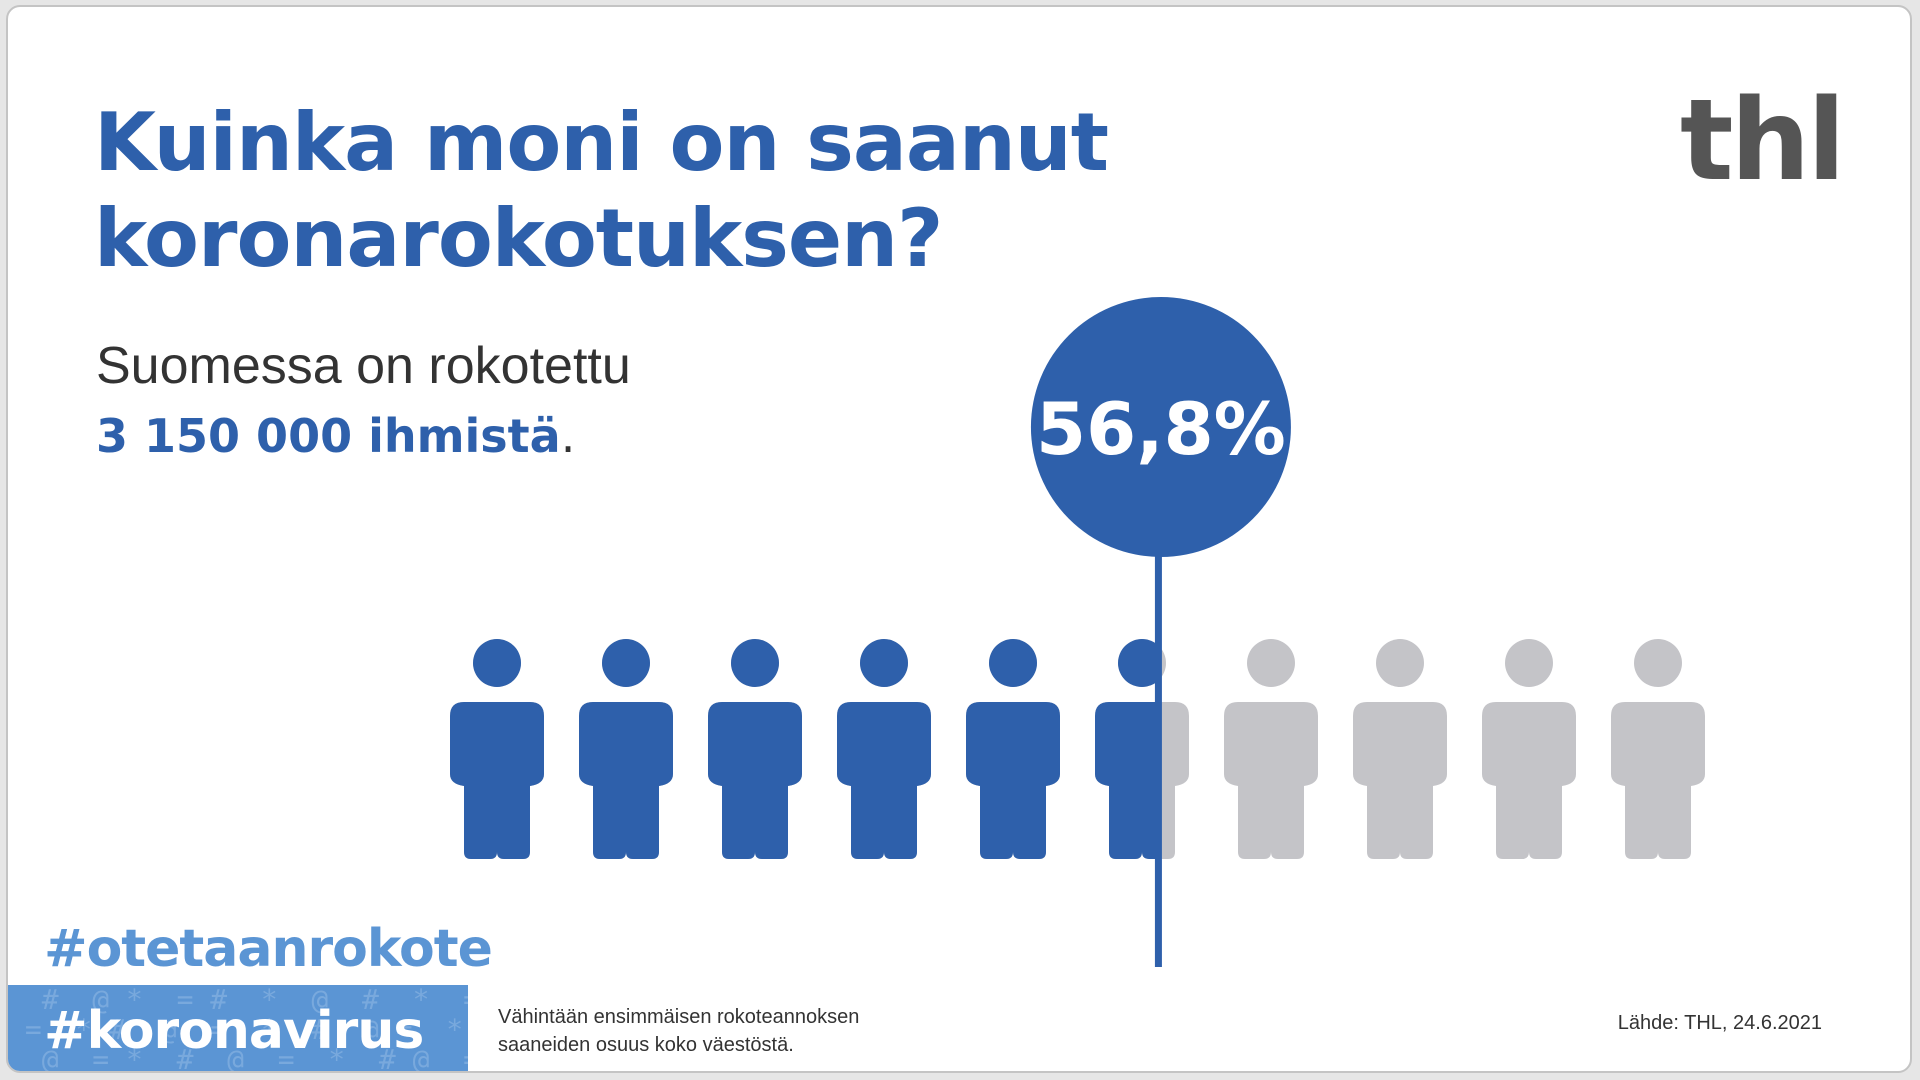 This screenshot has width=1920, height=1080. I want to click on footnote-line-2: saaneiden osuus koko väestöstä., so click(646, 1045).